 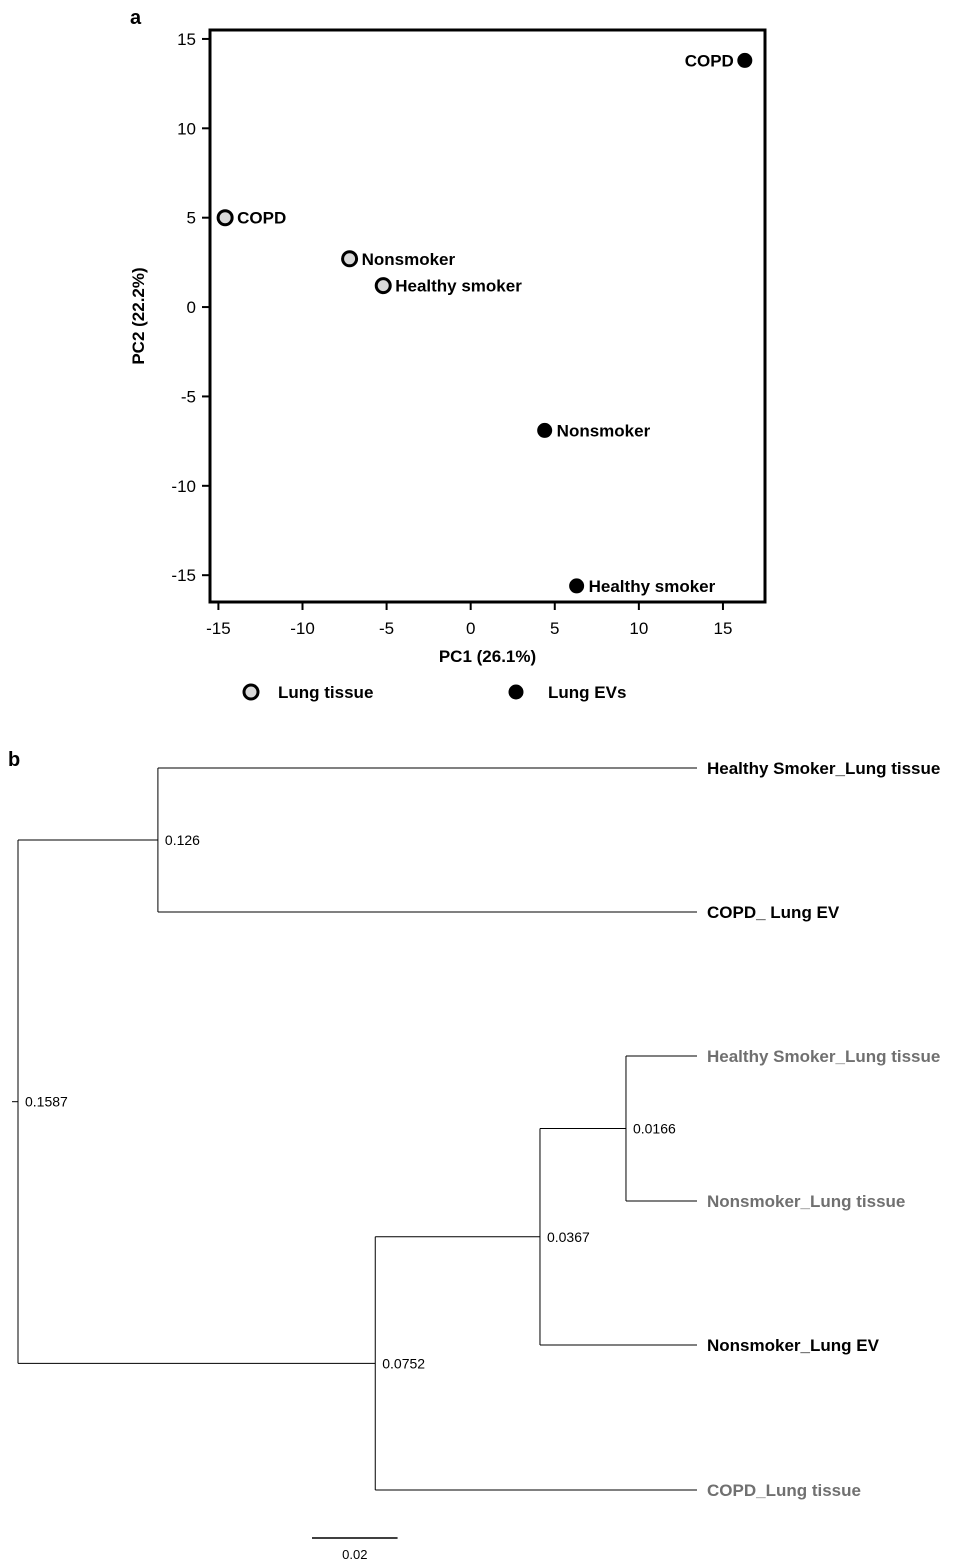 I want to click on panel-a-label: a, so click(x=136, y=18).